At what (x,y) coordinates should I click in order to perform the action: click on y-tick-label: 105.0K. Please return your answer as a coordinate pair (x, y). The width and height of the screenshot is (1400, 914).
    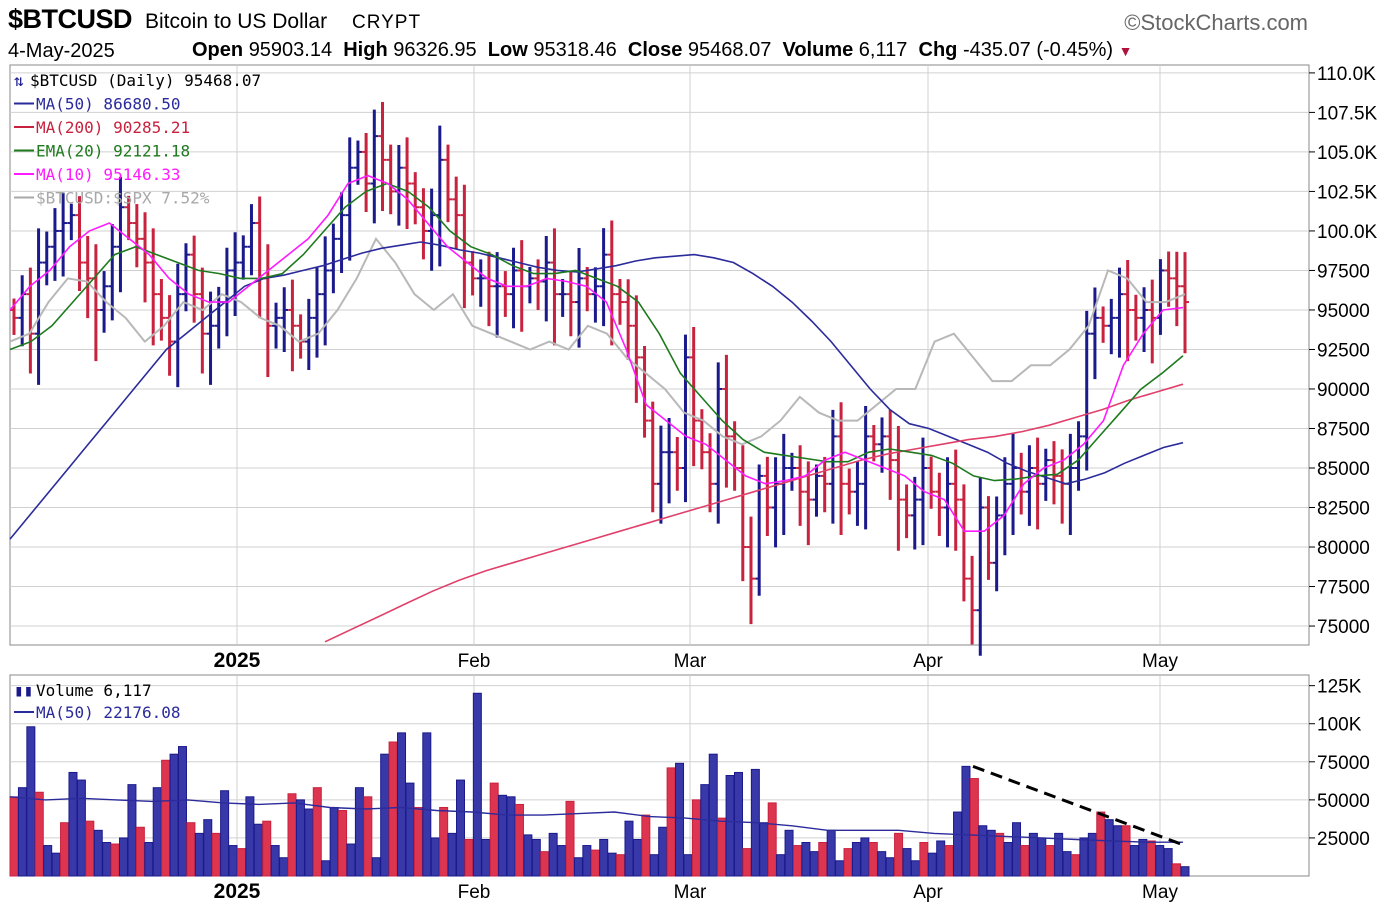
    Looking at the image, I should click on (1347, 153).